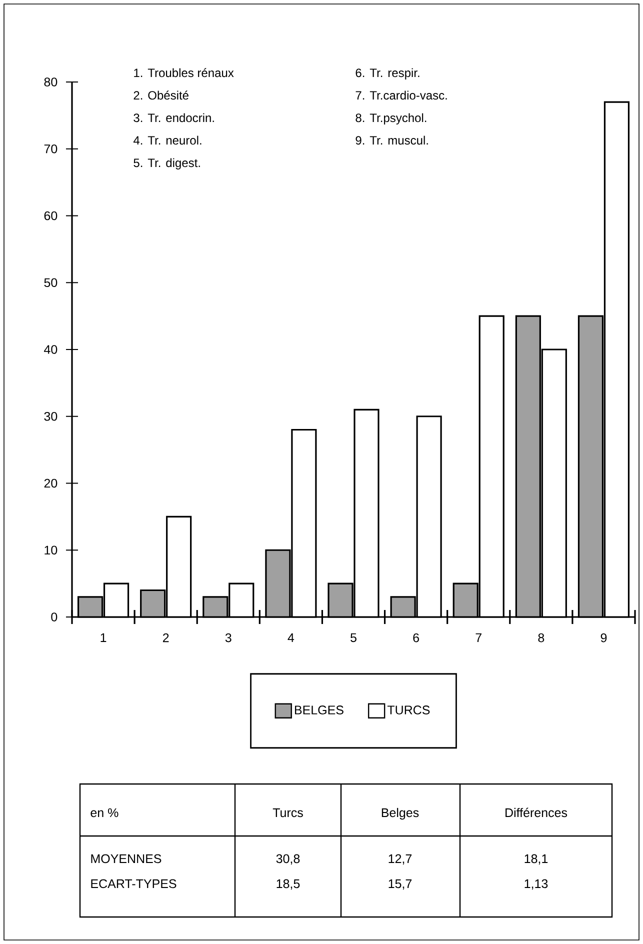 This screenshot has height=944, width=643. Describe the element at coordinates (537, 813) in the screenshot. I see `text: Différences` at that location.